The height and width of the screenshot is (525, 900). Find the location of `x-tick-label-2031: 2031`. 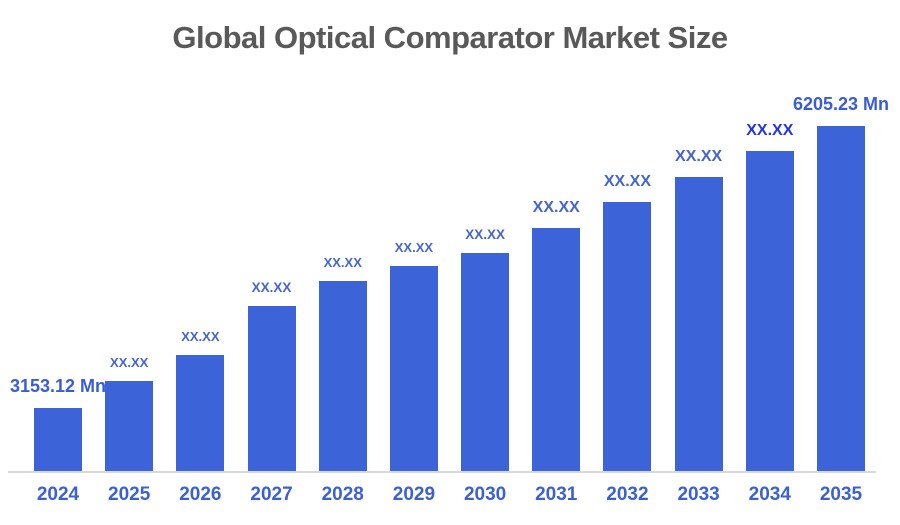

x-tick-label-2031: 2031 is located at coordinates (556, 494).